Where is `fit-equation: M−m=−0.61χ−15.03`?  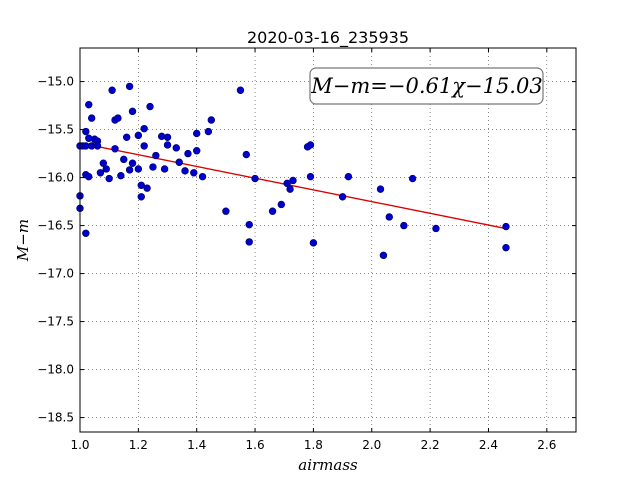
fit-equation: M−m=−0.61χ−15.03 is located at coordinates (426, 86).